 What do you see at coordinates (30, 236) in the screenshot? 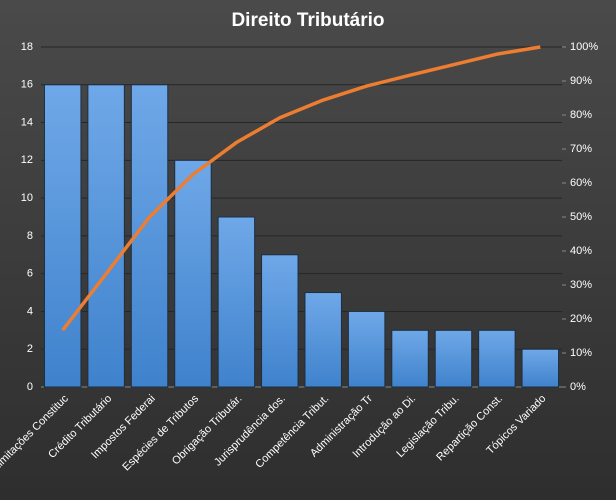
I see `y-tick-label: 8` at bounding box center [30, 236].